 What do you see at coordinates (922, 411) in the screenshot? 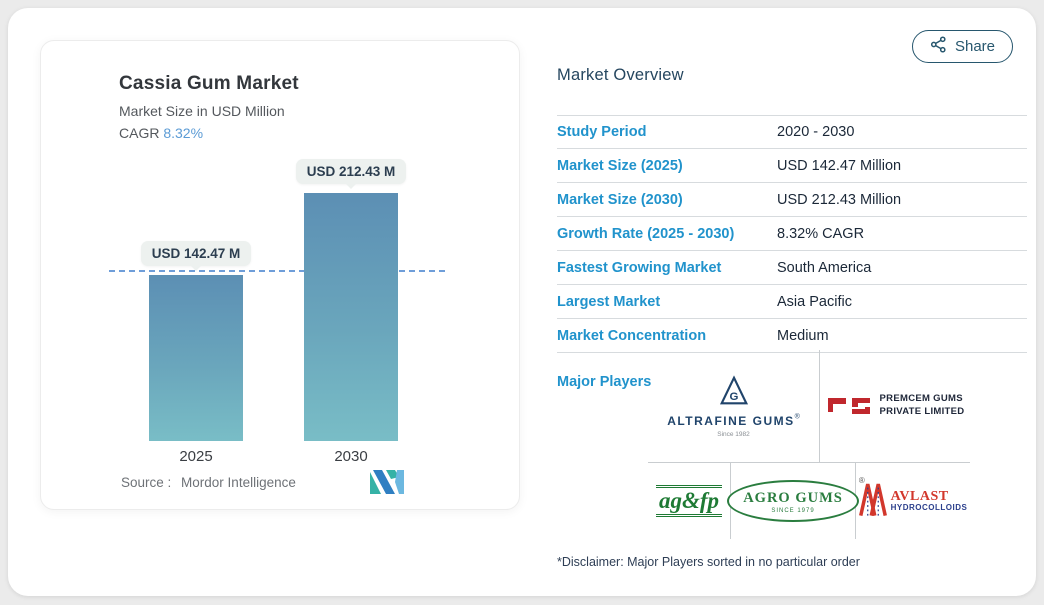
I see `premcem-name-line2: PRIVATE LIMITED` at bounding box center [922, 411].